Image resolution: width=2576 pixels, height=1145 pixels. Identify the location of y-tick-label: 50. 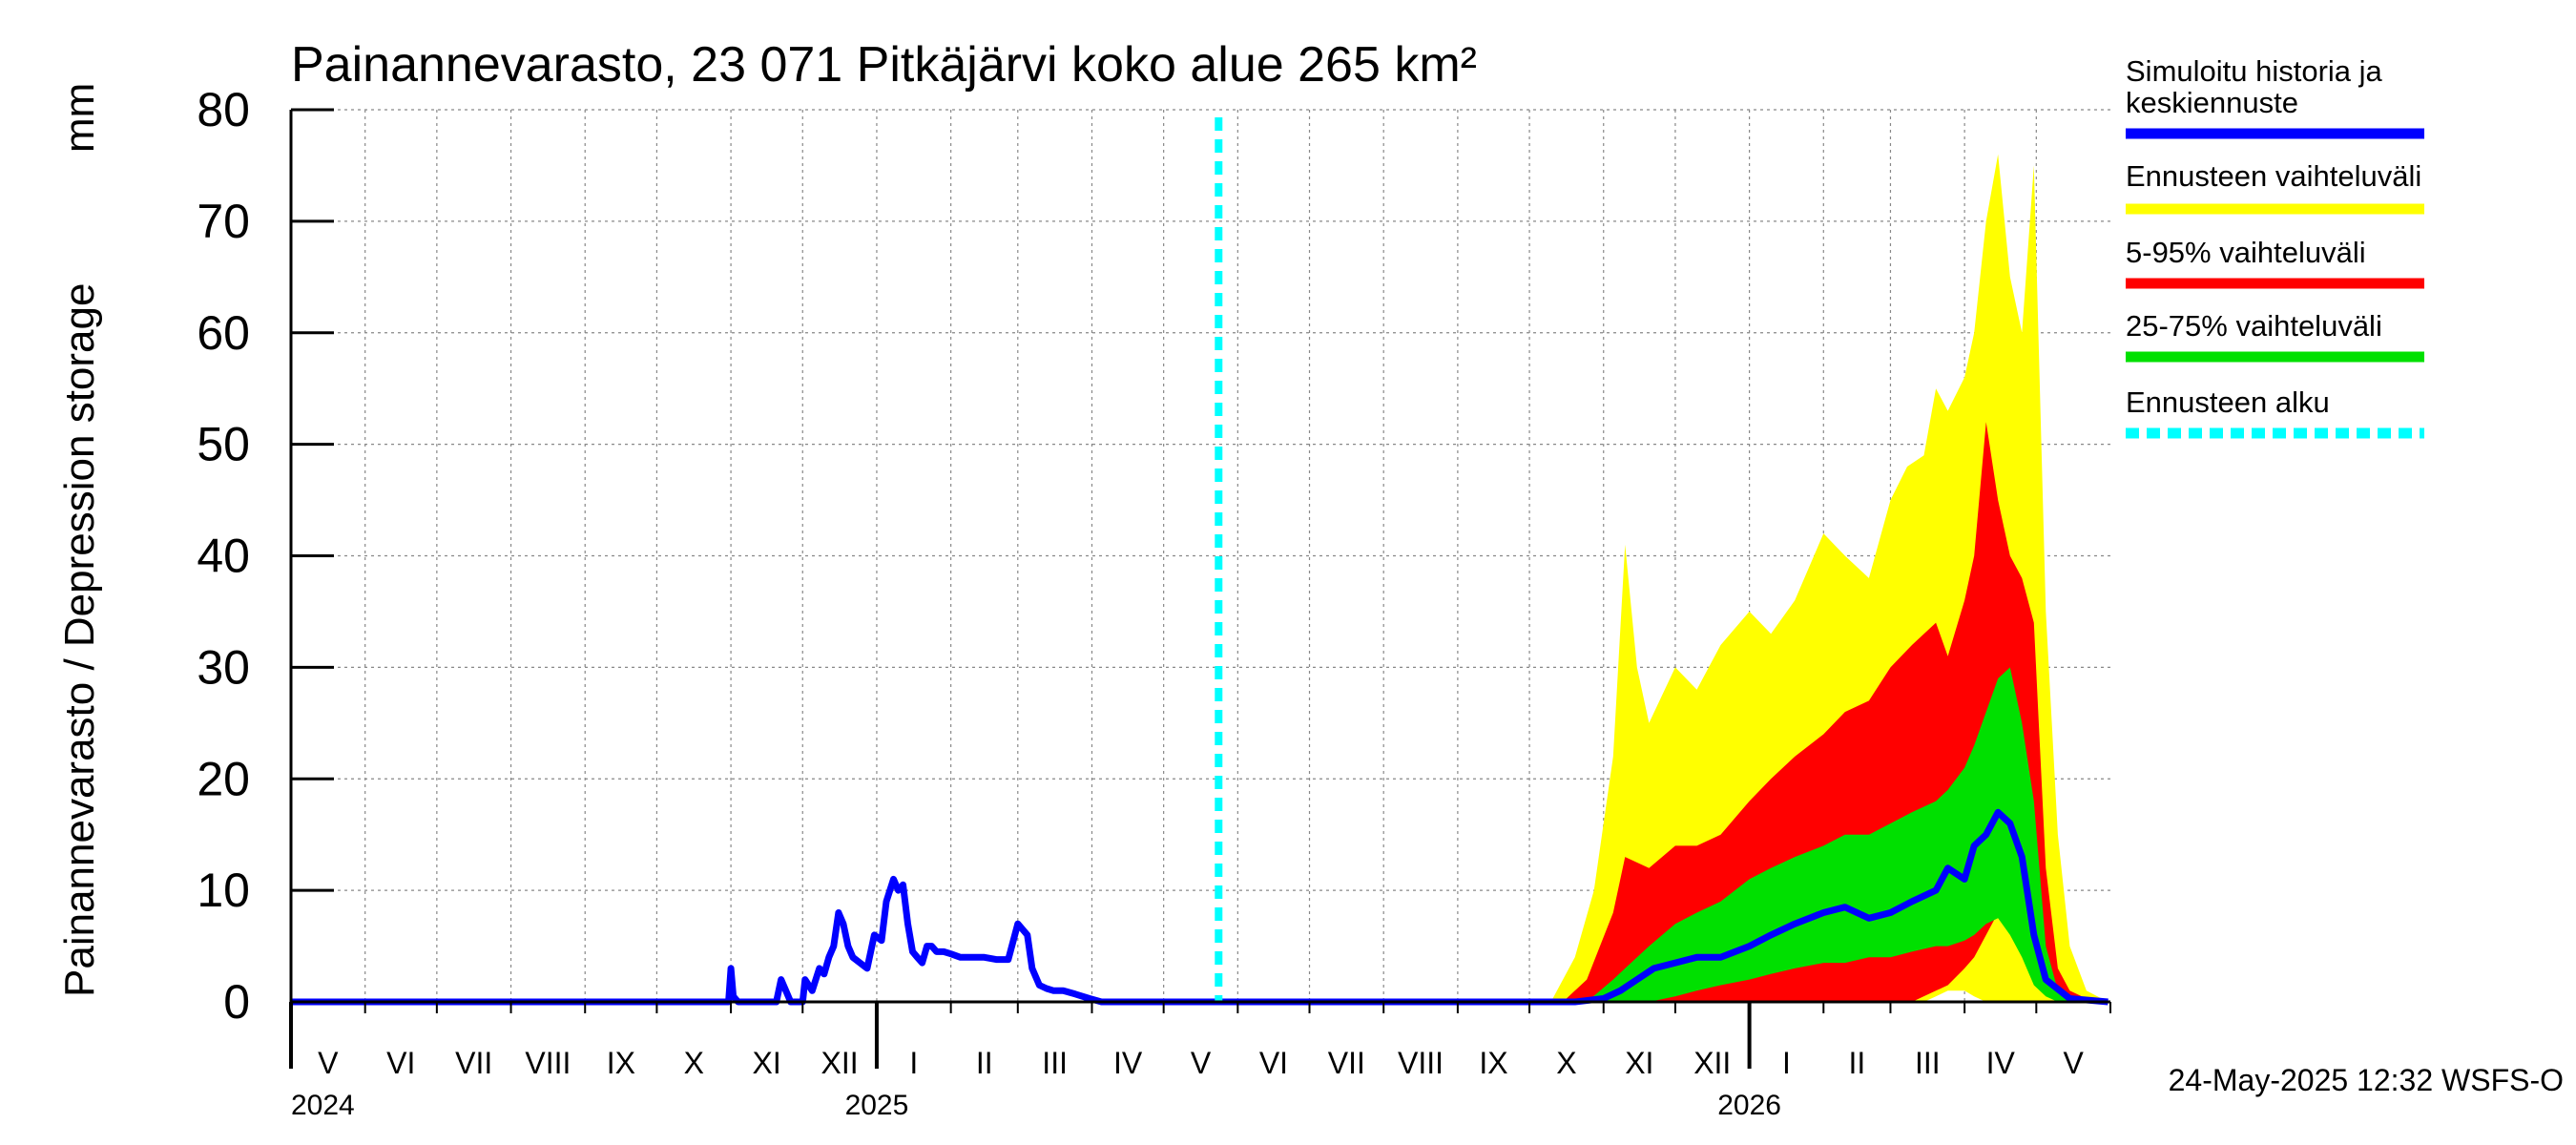
(223, 445).